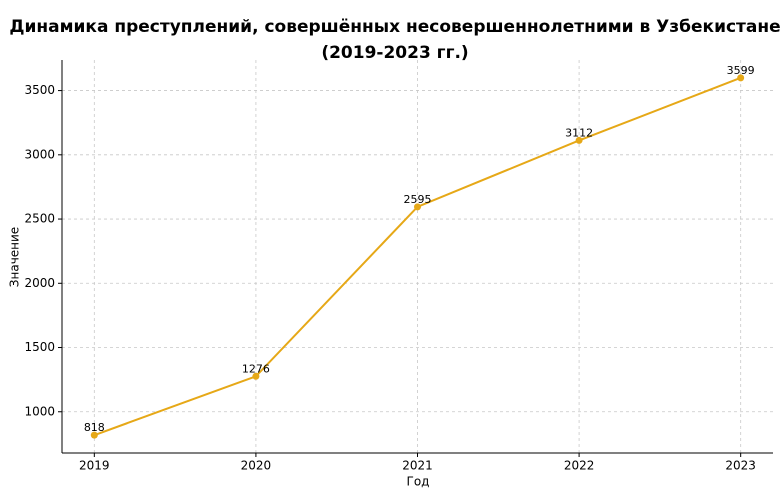  What do you see at coordinates (417, 466) in the screenshot?
I see `x-tick-label: 2021` at bounding box center [417, 466].